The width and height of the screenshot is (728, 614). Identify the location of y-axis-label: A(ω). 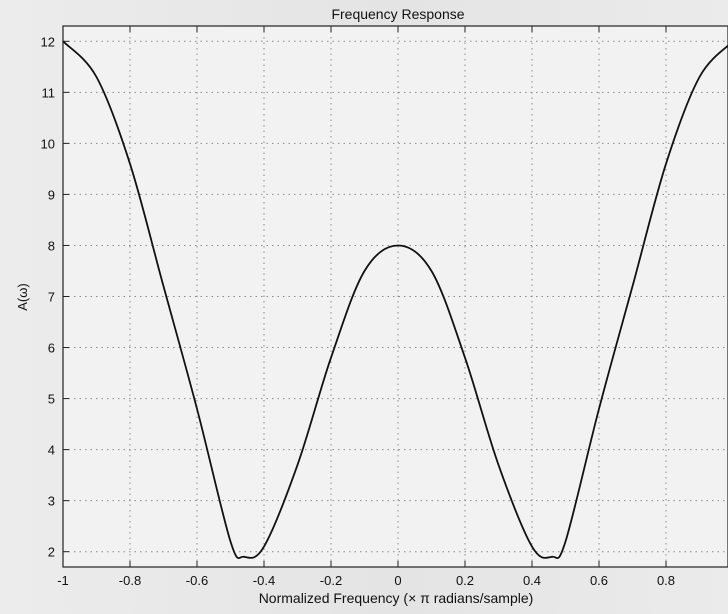
(22, 296).